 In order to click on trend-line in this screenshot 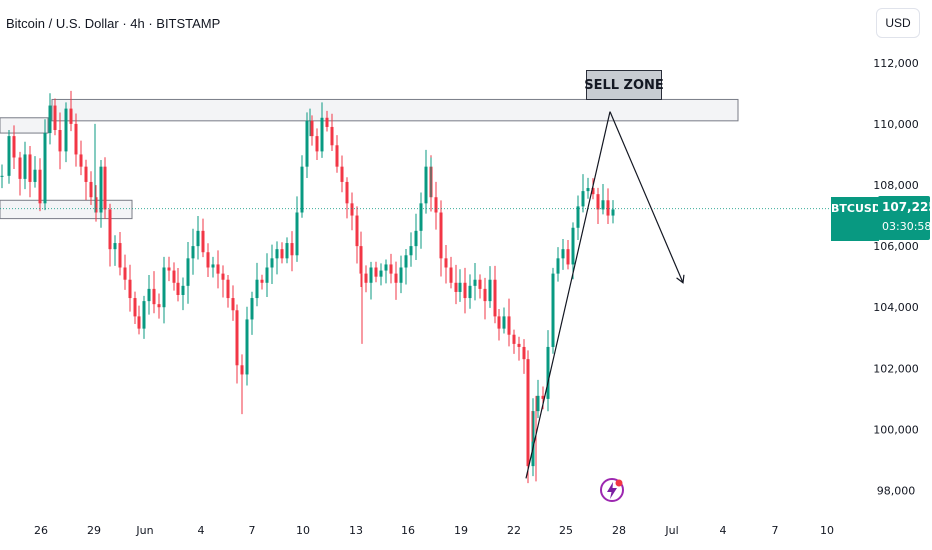, I will do `click(568, 295)`.